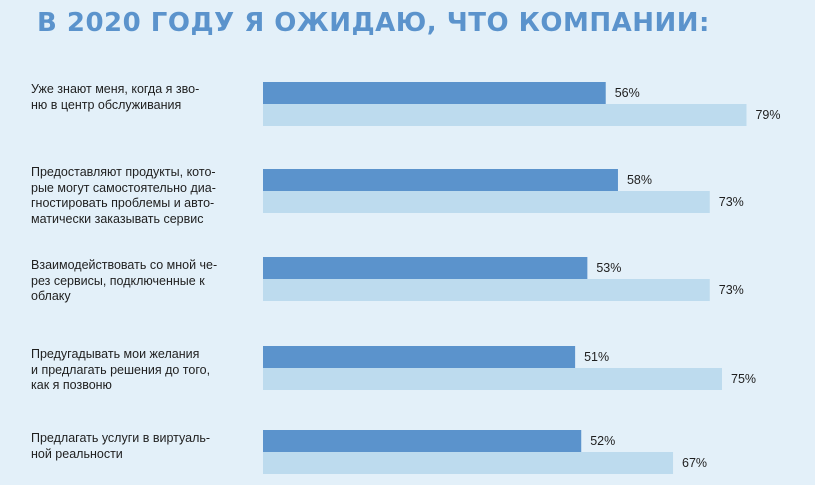 This screenshot has height=485, width=815. I want to click on bar-value-label: 58%, so click(639, 180).